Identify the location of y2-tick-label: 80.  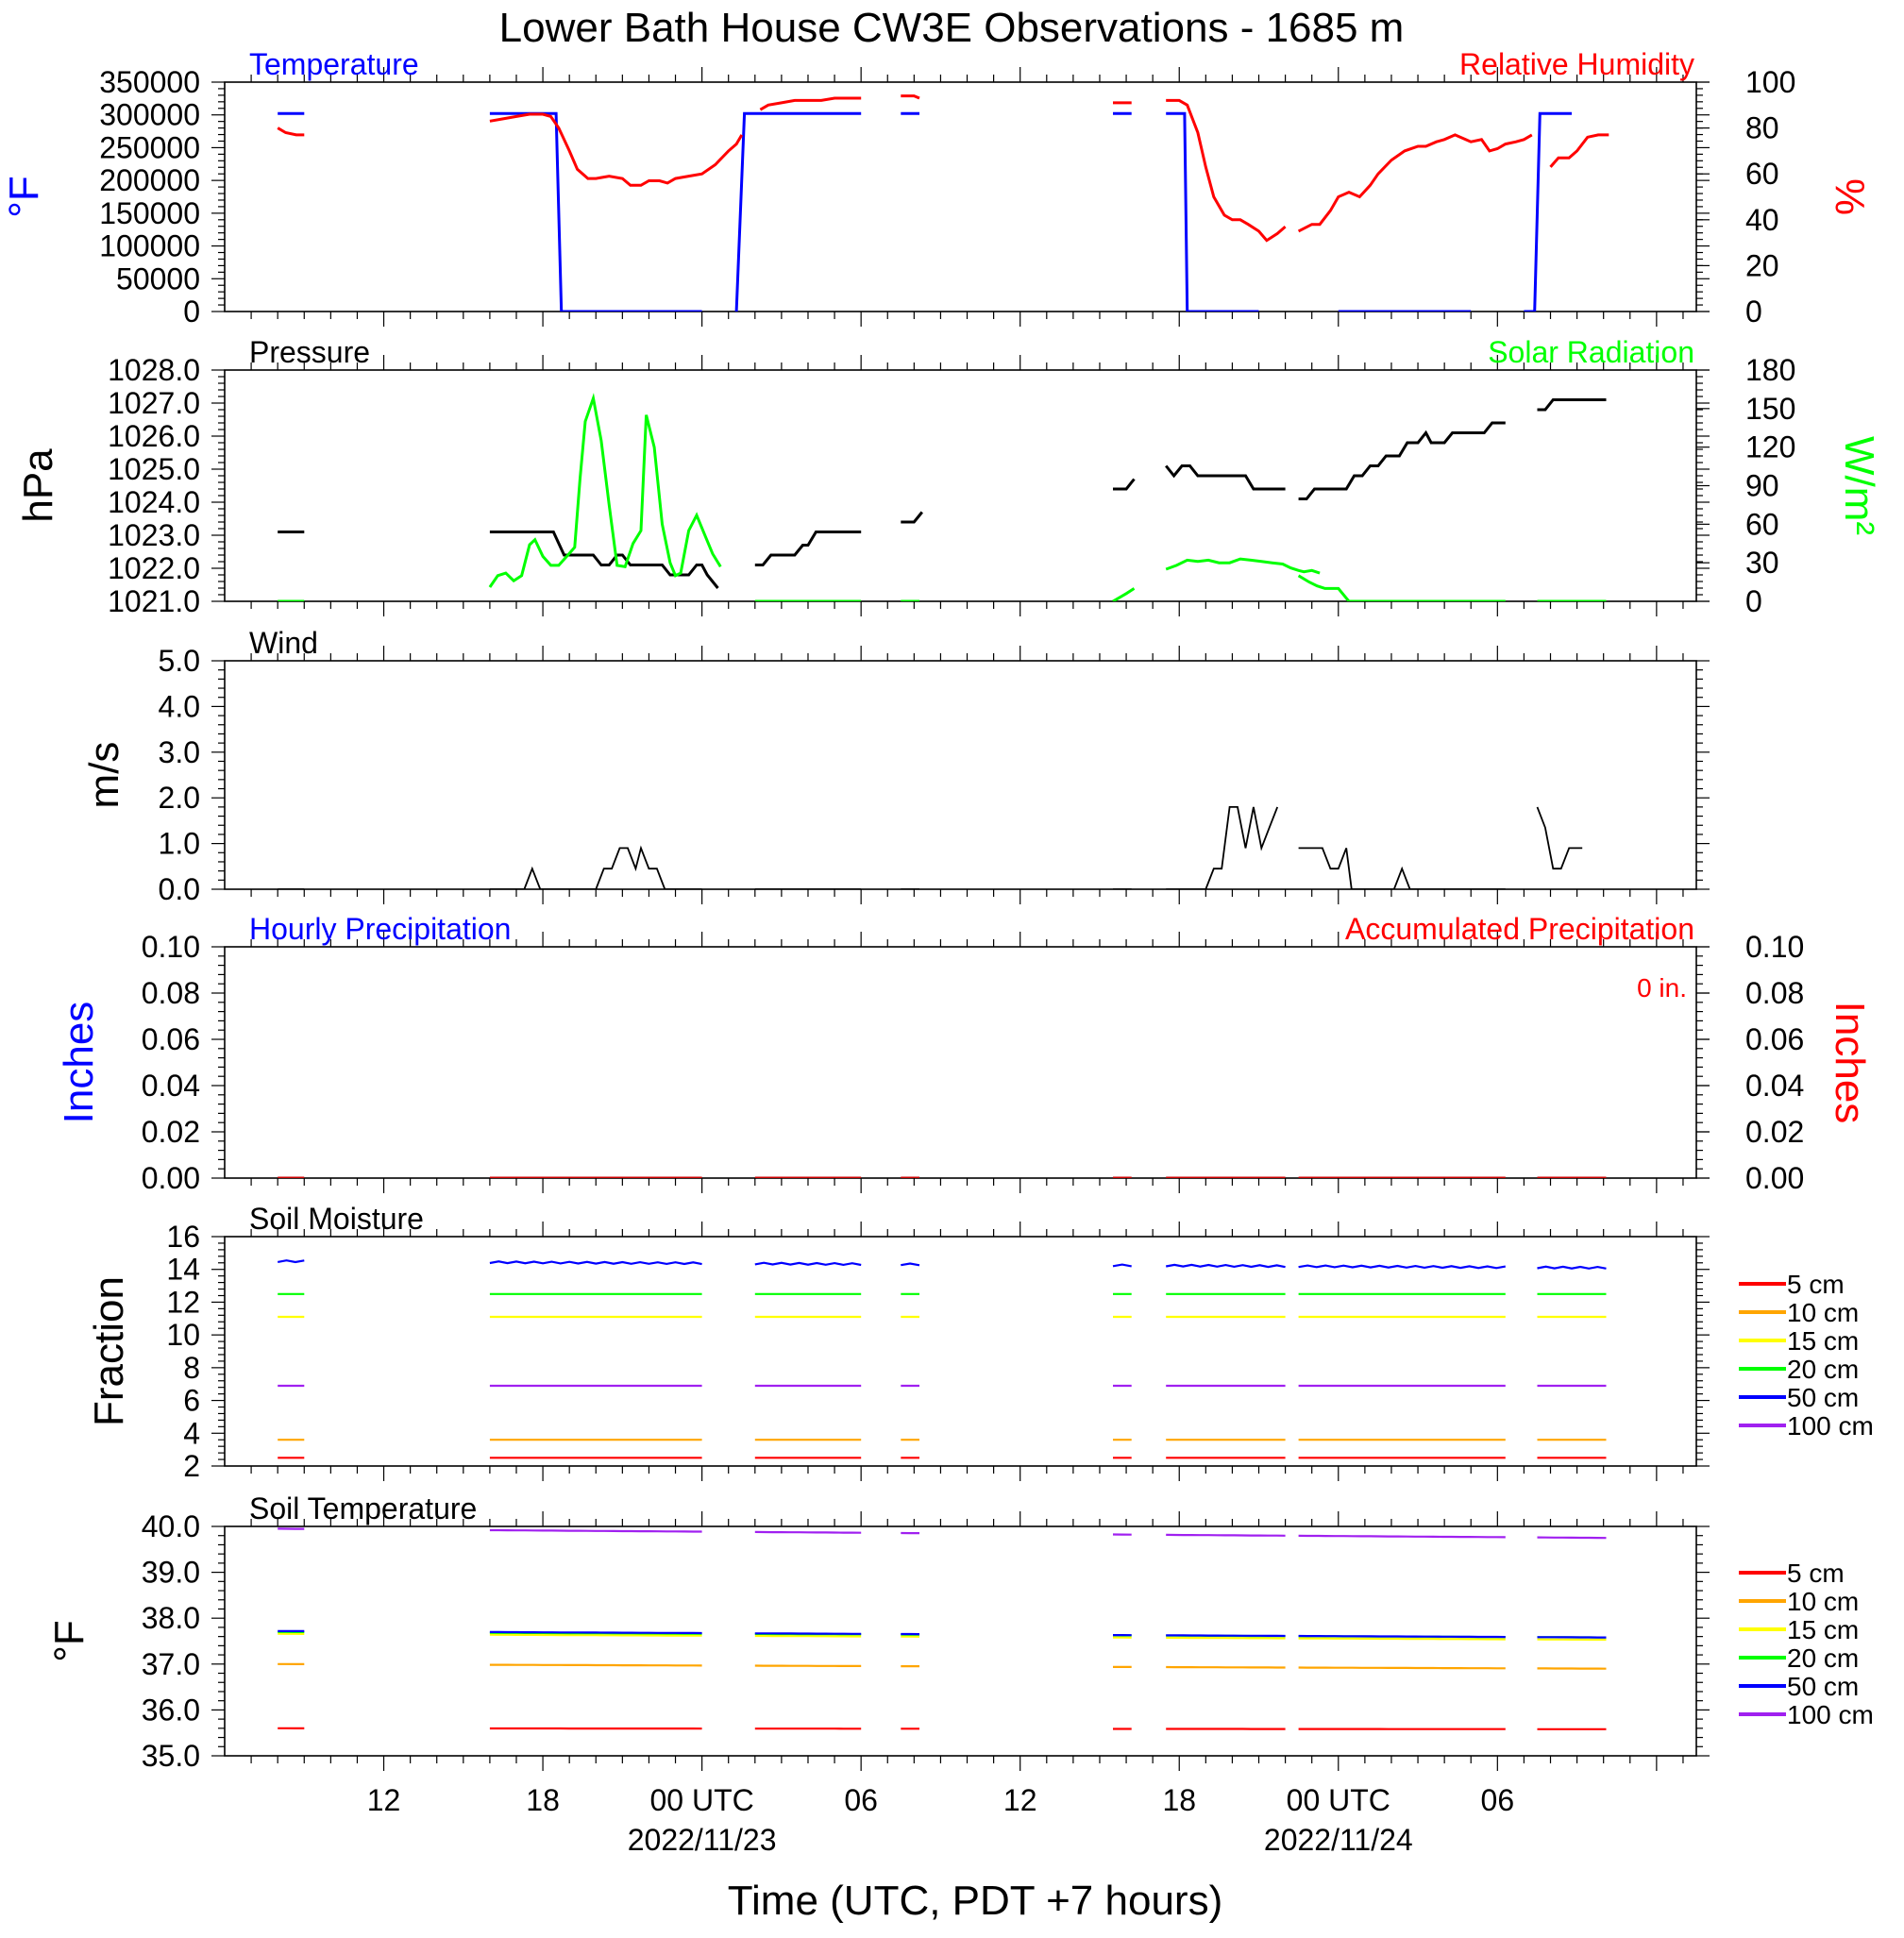
(1762, 128).